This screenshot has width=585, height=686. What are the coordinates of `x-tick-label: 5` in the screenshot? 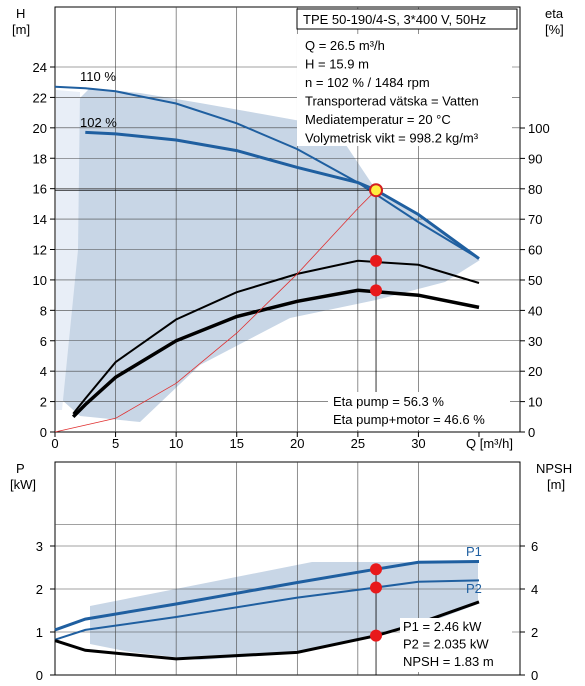 It's located at (115, 443).